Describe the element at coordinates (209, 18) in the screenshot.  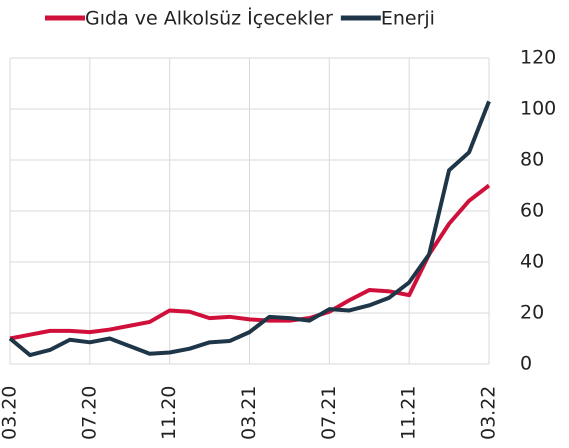
I see `legend-label: Gıda ve Alkolsüz İçecekler` at that location.